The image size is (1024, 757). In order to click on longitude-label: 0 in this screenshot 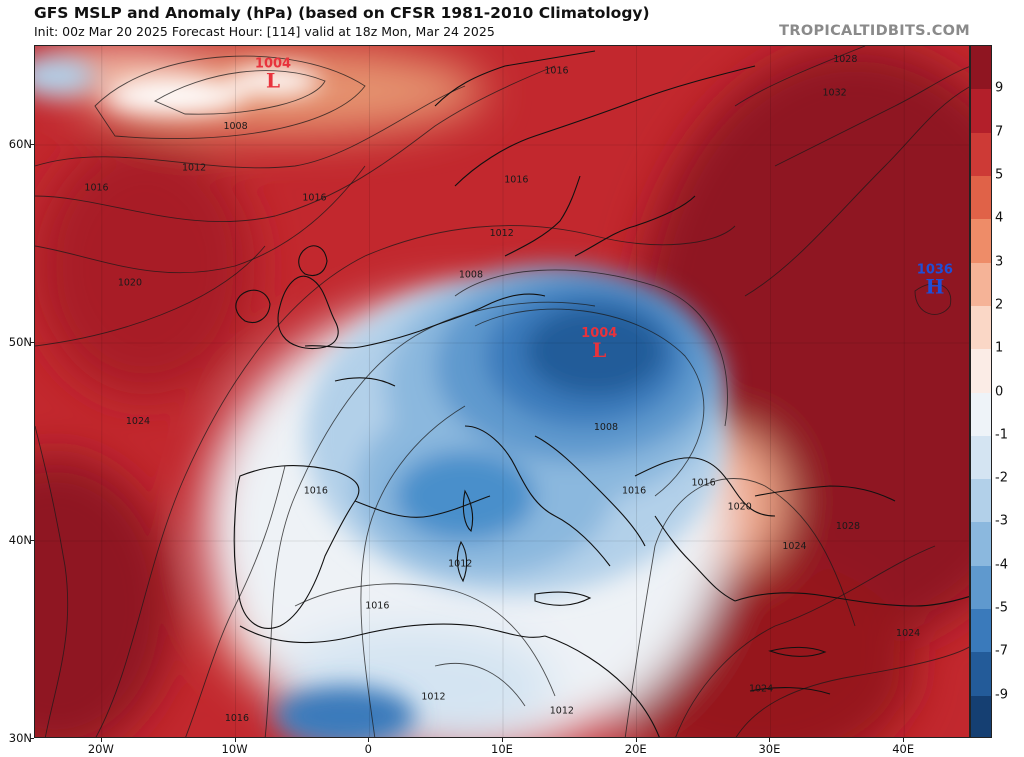, I will do `click(368, 749)`.